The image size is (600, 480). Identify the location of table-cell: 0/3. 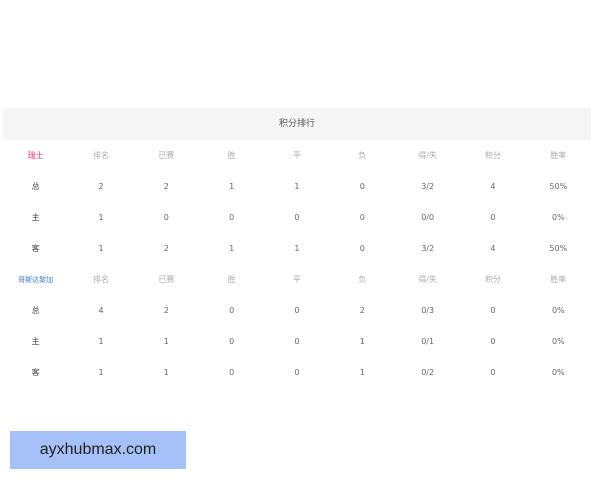
(428, 310).